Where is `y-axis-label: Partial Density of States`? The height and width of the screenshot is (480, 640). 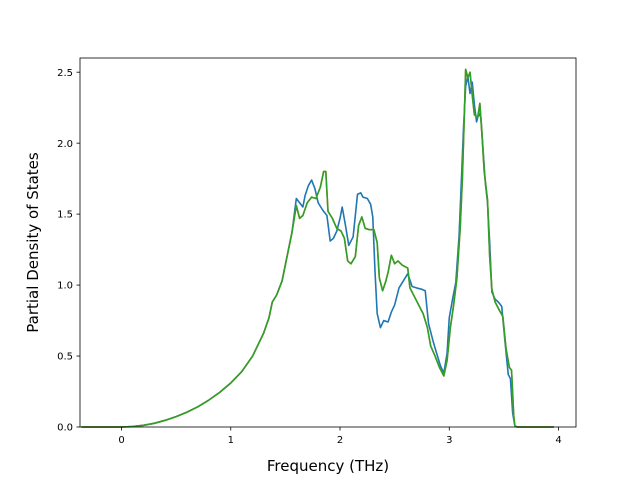 y-axis-label: Partial Density of States is located at coordinates (33, 242).